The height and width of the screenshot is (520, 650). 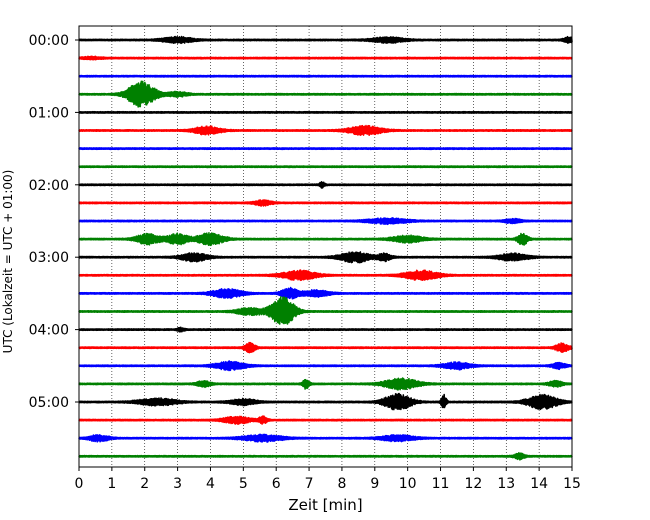 What do you see at coordinates (49, 41) in the screenshot?
I see `y-tick-label: 00:00` at bounding box center [49, 41].